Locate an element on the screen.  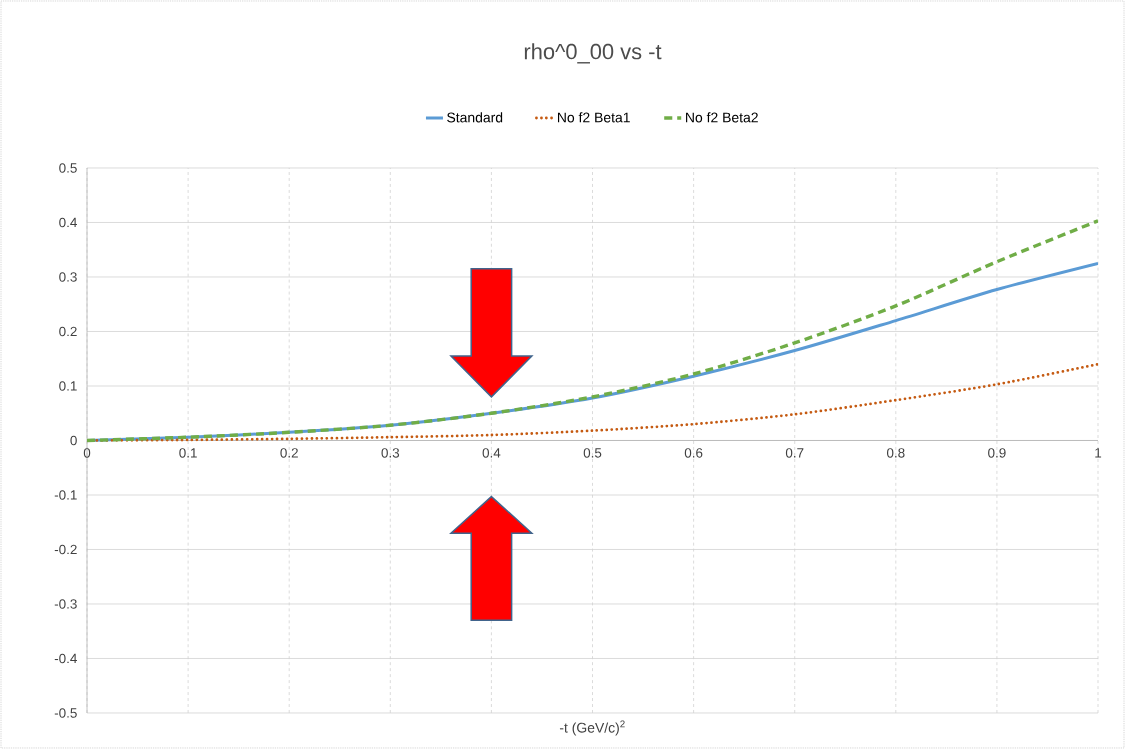
y-tick-label: -0.1 is located at coordinates (65, 495).